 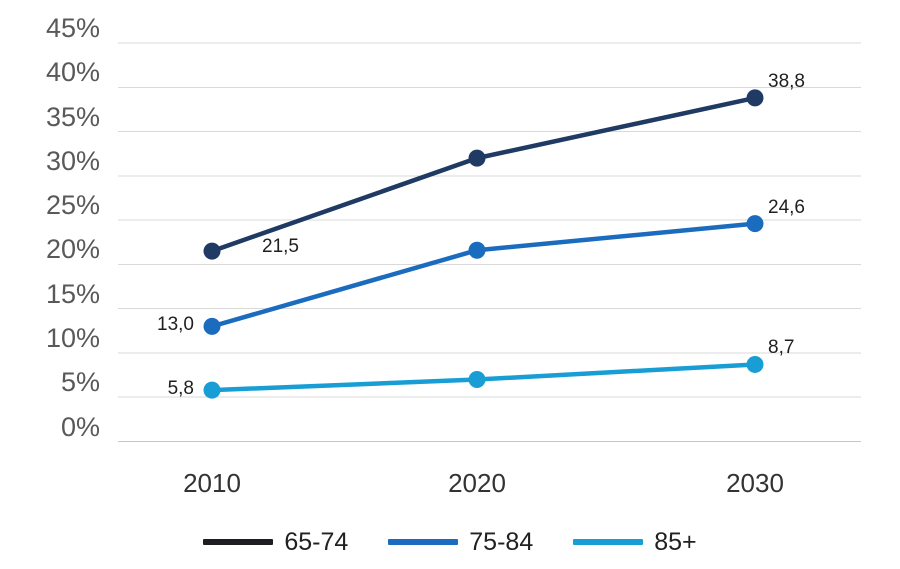 I want to click on chart-legend: 65-74 75-84 85+, so click(x=450, y=542).